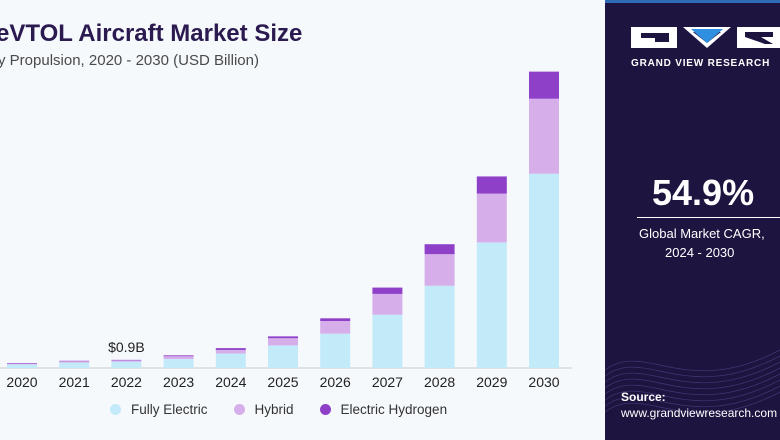 Image resolution: width=780 pixels, height=440 pixels. Describe the element at coordinates (283, 342) in the screenshot. I see `bar-2025-hybrid` at that location.